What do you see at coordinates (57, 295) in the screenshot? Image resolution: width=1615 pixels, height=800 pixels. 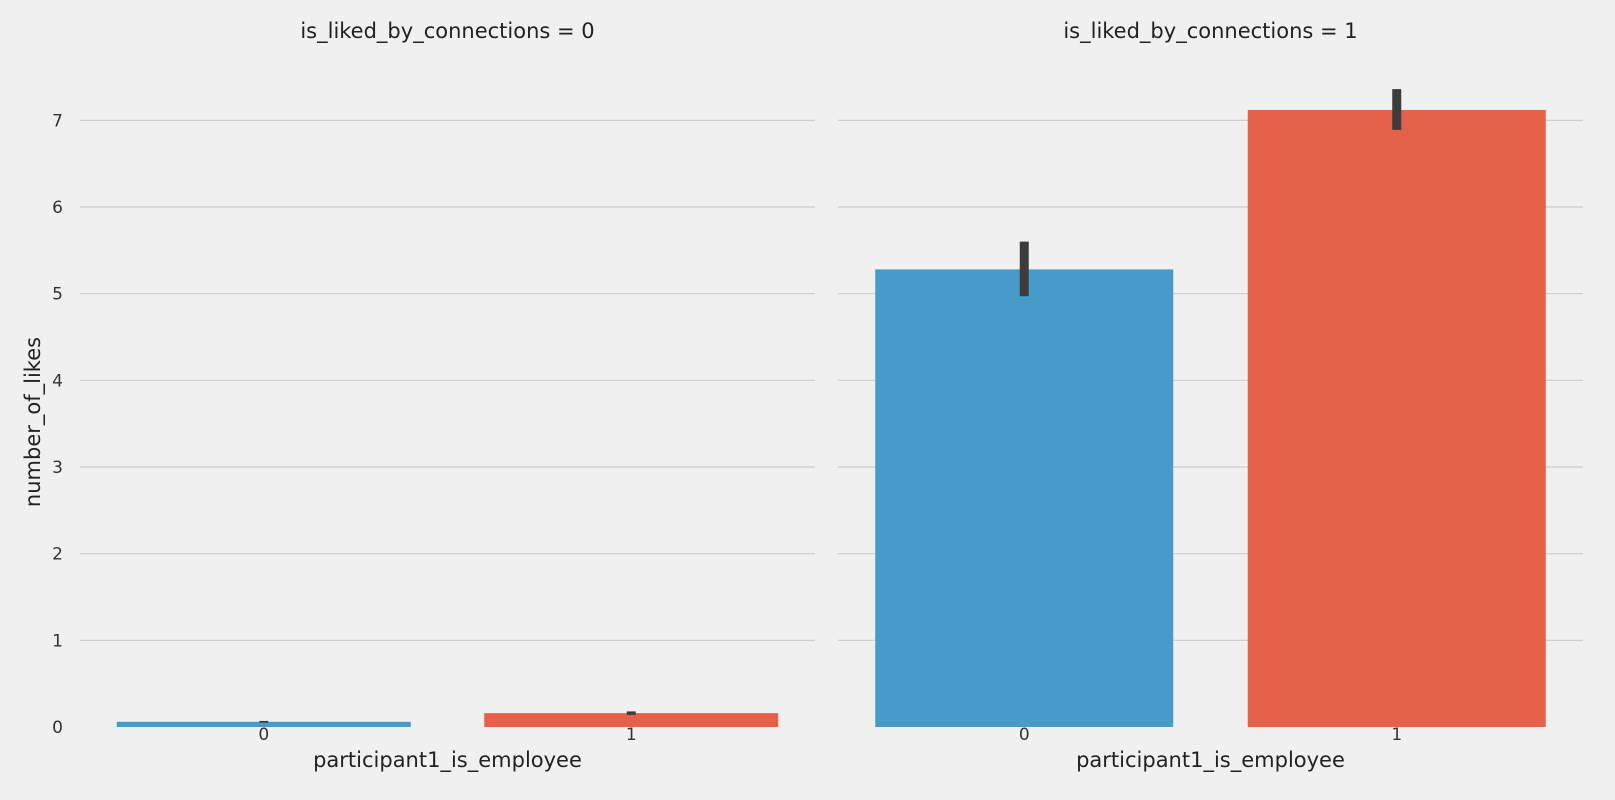 I see `y-tick-label: 5` at bounding box center [57, 295].